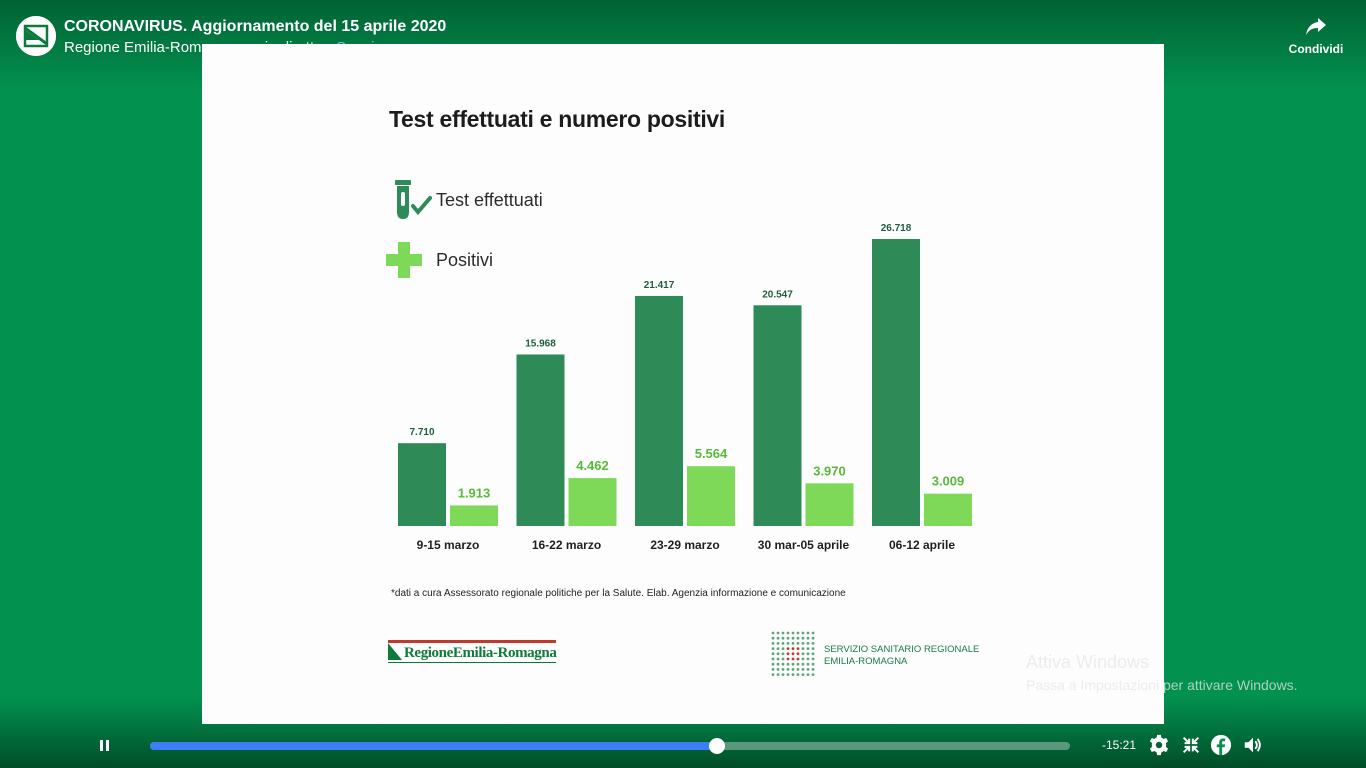 This screenshot has width=1366, height=768. I want to click on regione-logo-icon, so click(36, 36).